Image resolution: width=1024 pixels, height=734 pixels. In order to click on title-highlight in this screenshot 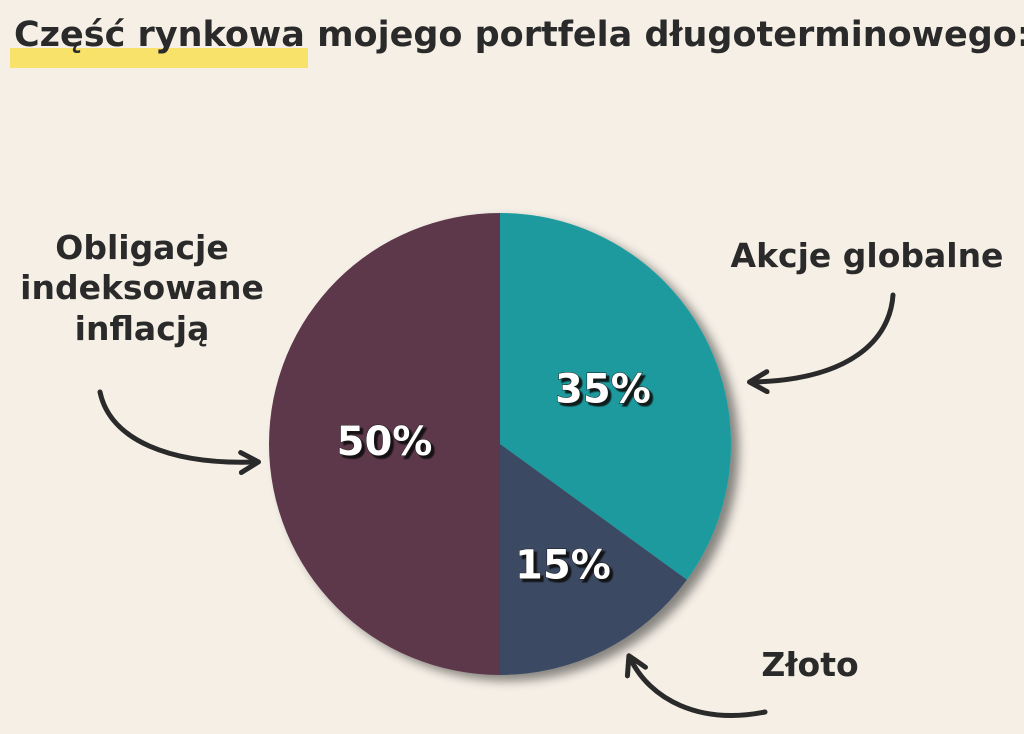, I will do `click(159, 58)`.